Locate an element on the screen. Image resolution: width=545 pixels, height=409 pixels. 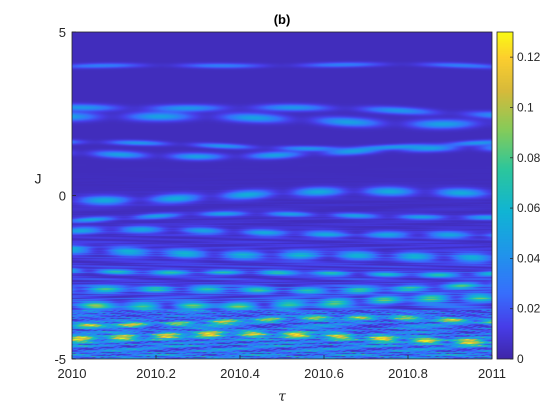
colorbar-tick-label: 0.1 is located at coordinates (525, 107).